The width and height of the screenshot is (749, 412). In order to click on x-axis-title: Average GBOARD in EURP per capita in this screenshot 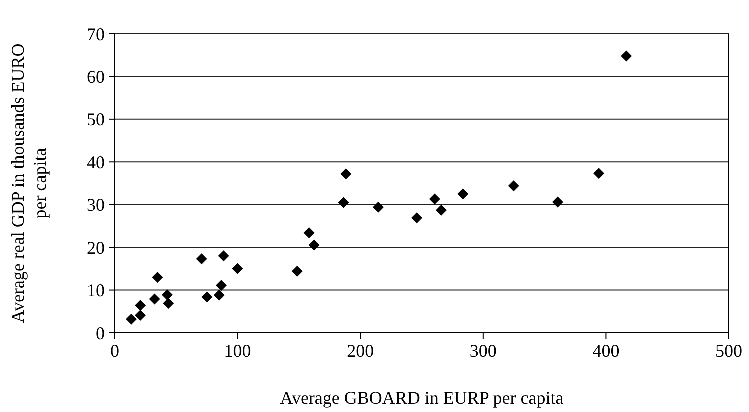, I will do `click(422, 398)`.